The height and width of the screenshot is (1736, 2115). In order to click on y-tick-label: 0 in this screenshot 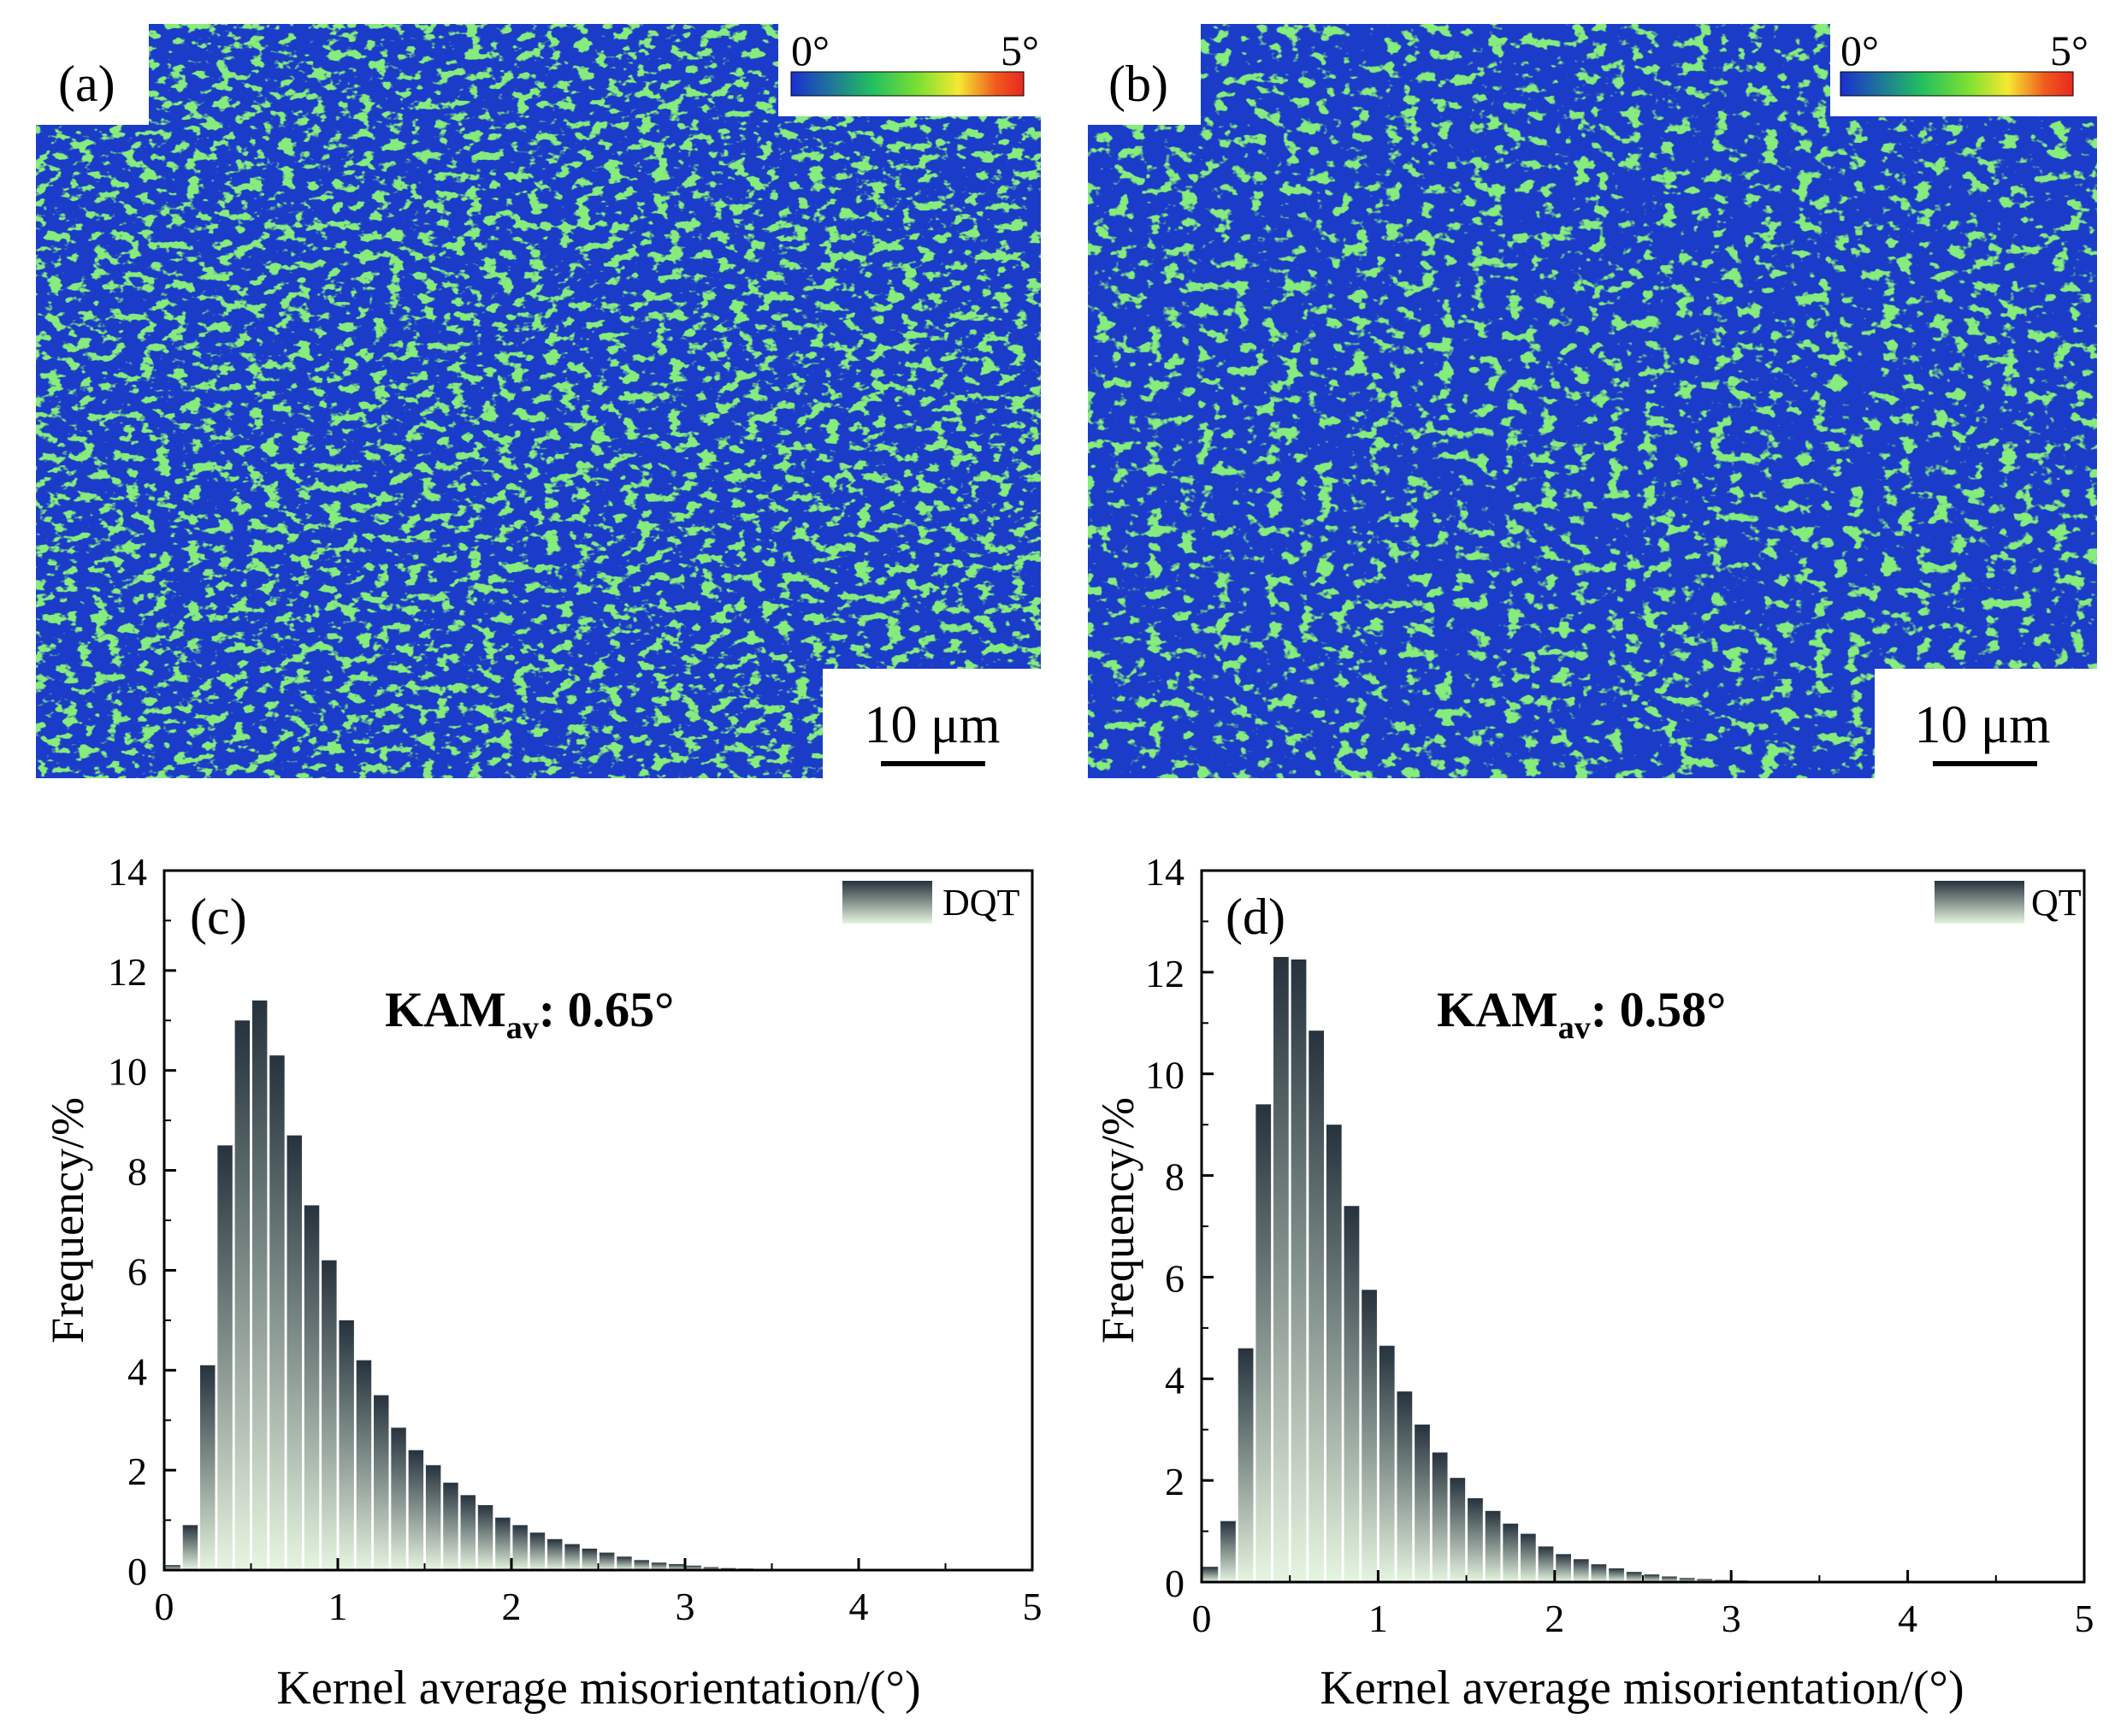, I will do `click(137, 1572)`.